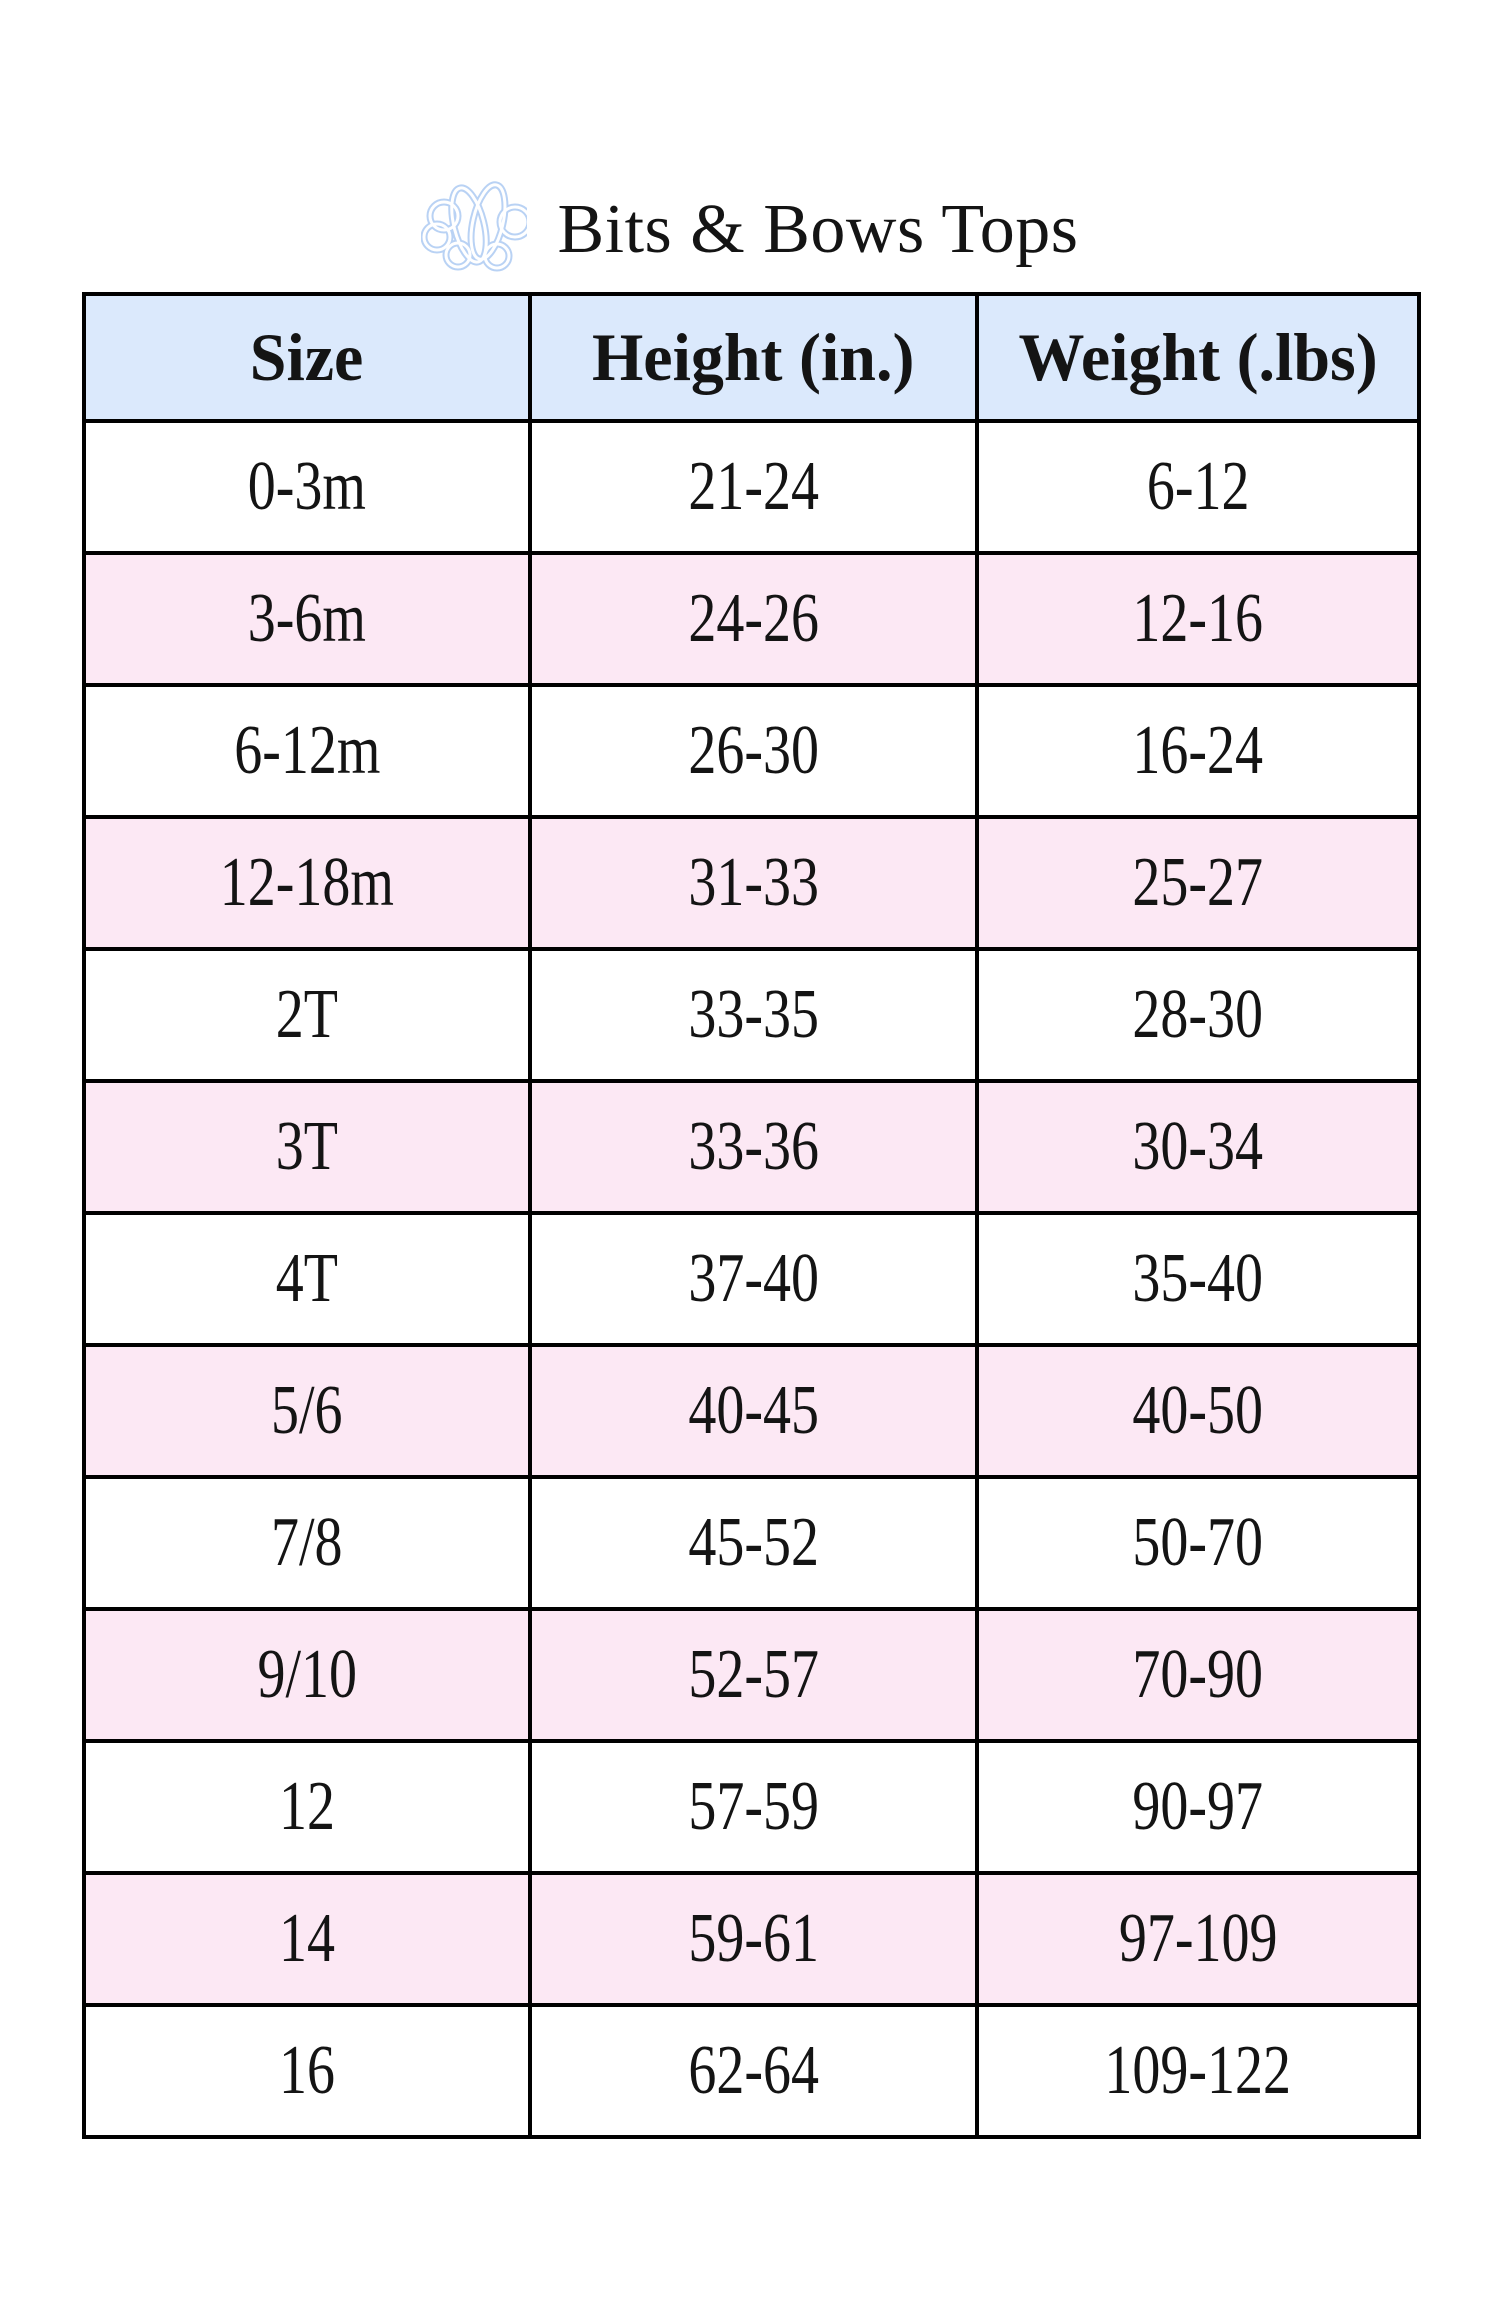  I want to click on table-row: 3T 33-36 30-34, so click(751, 1147).